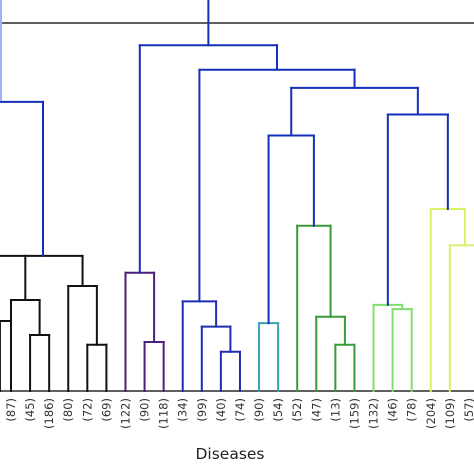  I want to click on leaf-label: (34), so click(183, 410).